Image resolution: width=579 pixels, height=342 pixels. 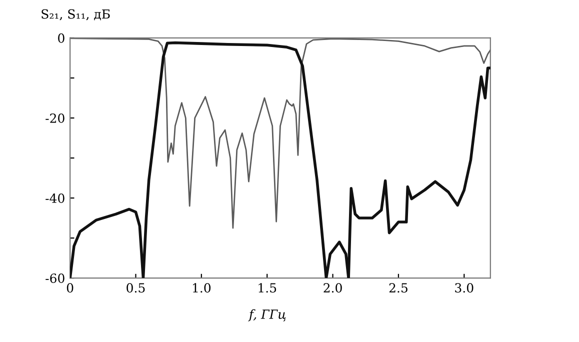 What do you see at coordinates (267, 315) in the screenshot?
I see `x-axis-title: f, ГГц` at bounding box center [267, 315].